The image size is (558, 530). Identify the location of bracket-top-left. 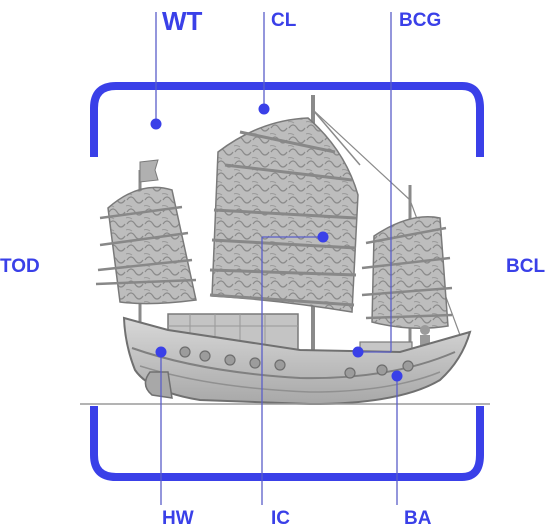
(287, 119).